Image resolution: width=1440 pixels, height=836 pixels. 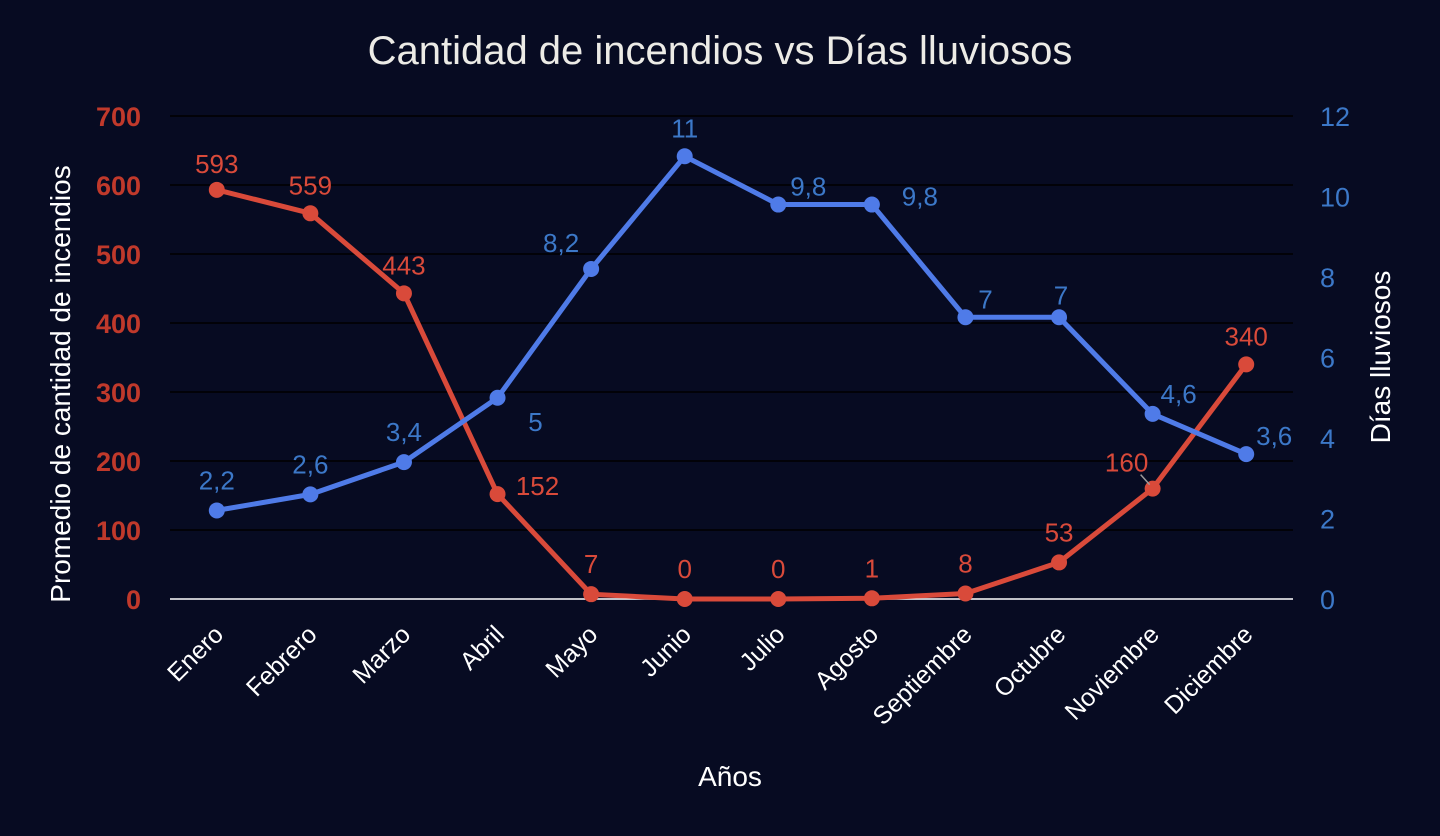 What do you see at coordinates (1335, 198) in the screenshot?
I see `right-axis-tick-label: 10` at bounding box center [1335, 198].